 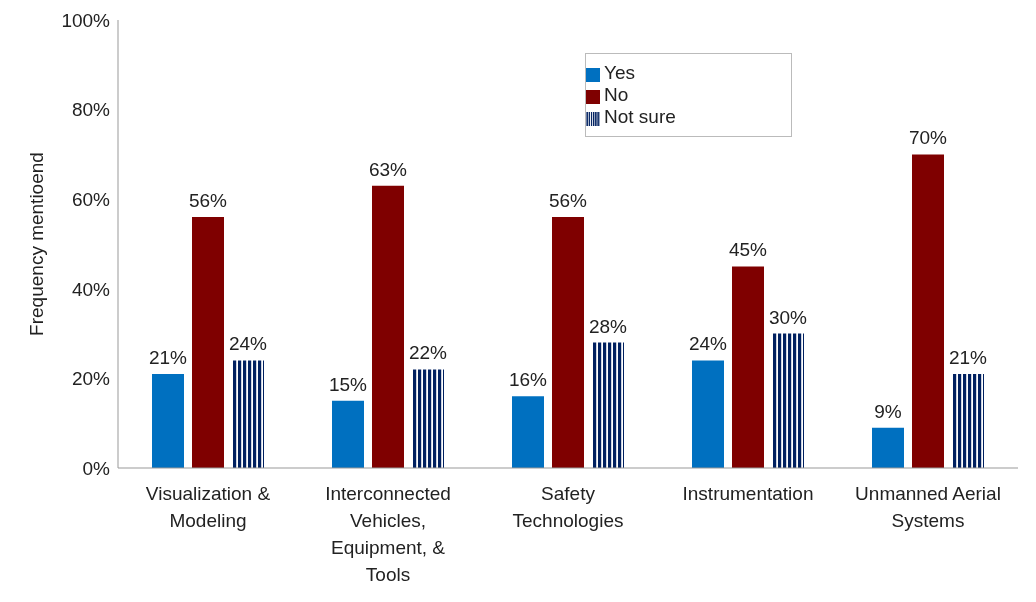 What do you see at coordinates (528, 380) in the screenshot?
I see `data-label: 16%` at bounding box center [528, 380].